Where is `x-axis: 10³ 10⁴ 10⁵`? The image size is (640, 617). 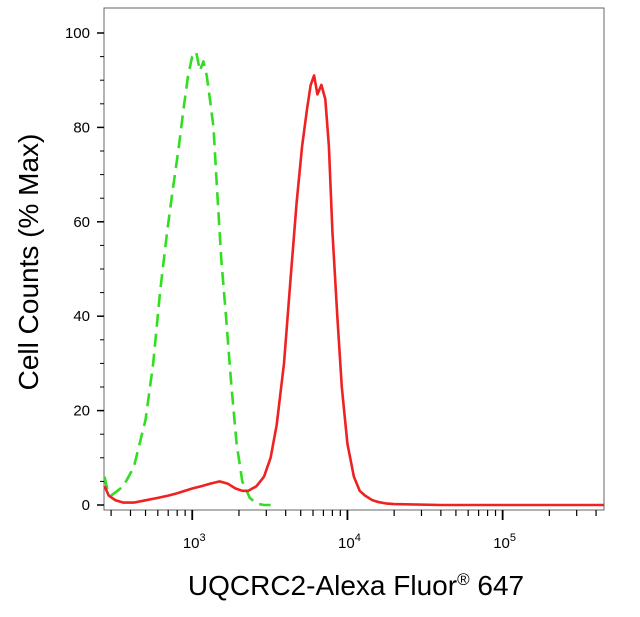
x-axis: 10³ 10⁴ 10⁵ is located at coordinates (353, 531).